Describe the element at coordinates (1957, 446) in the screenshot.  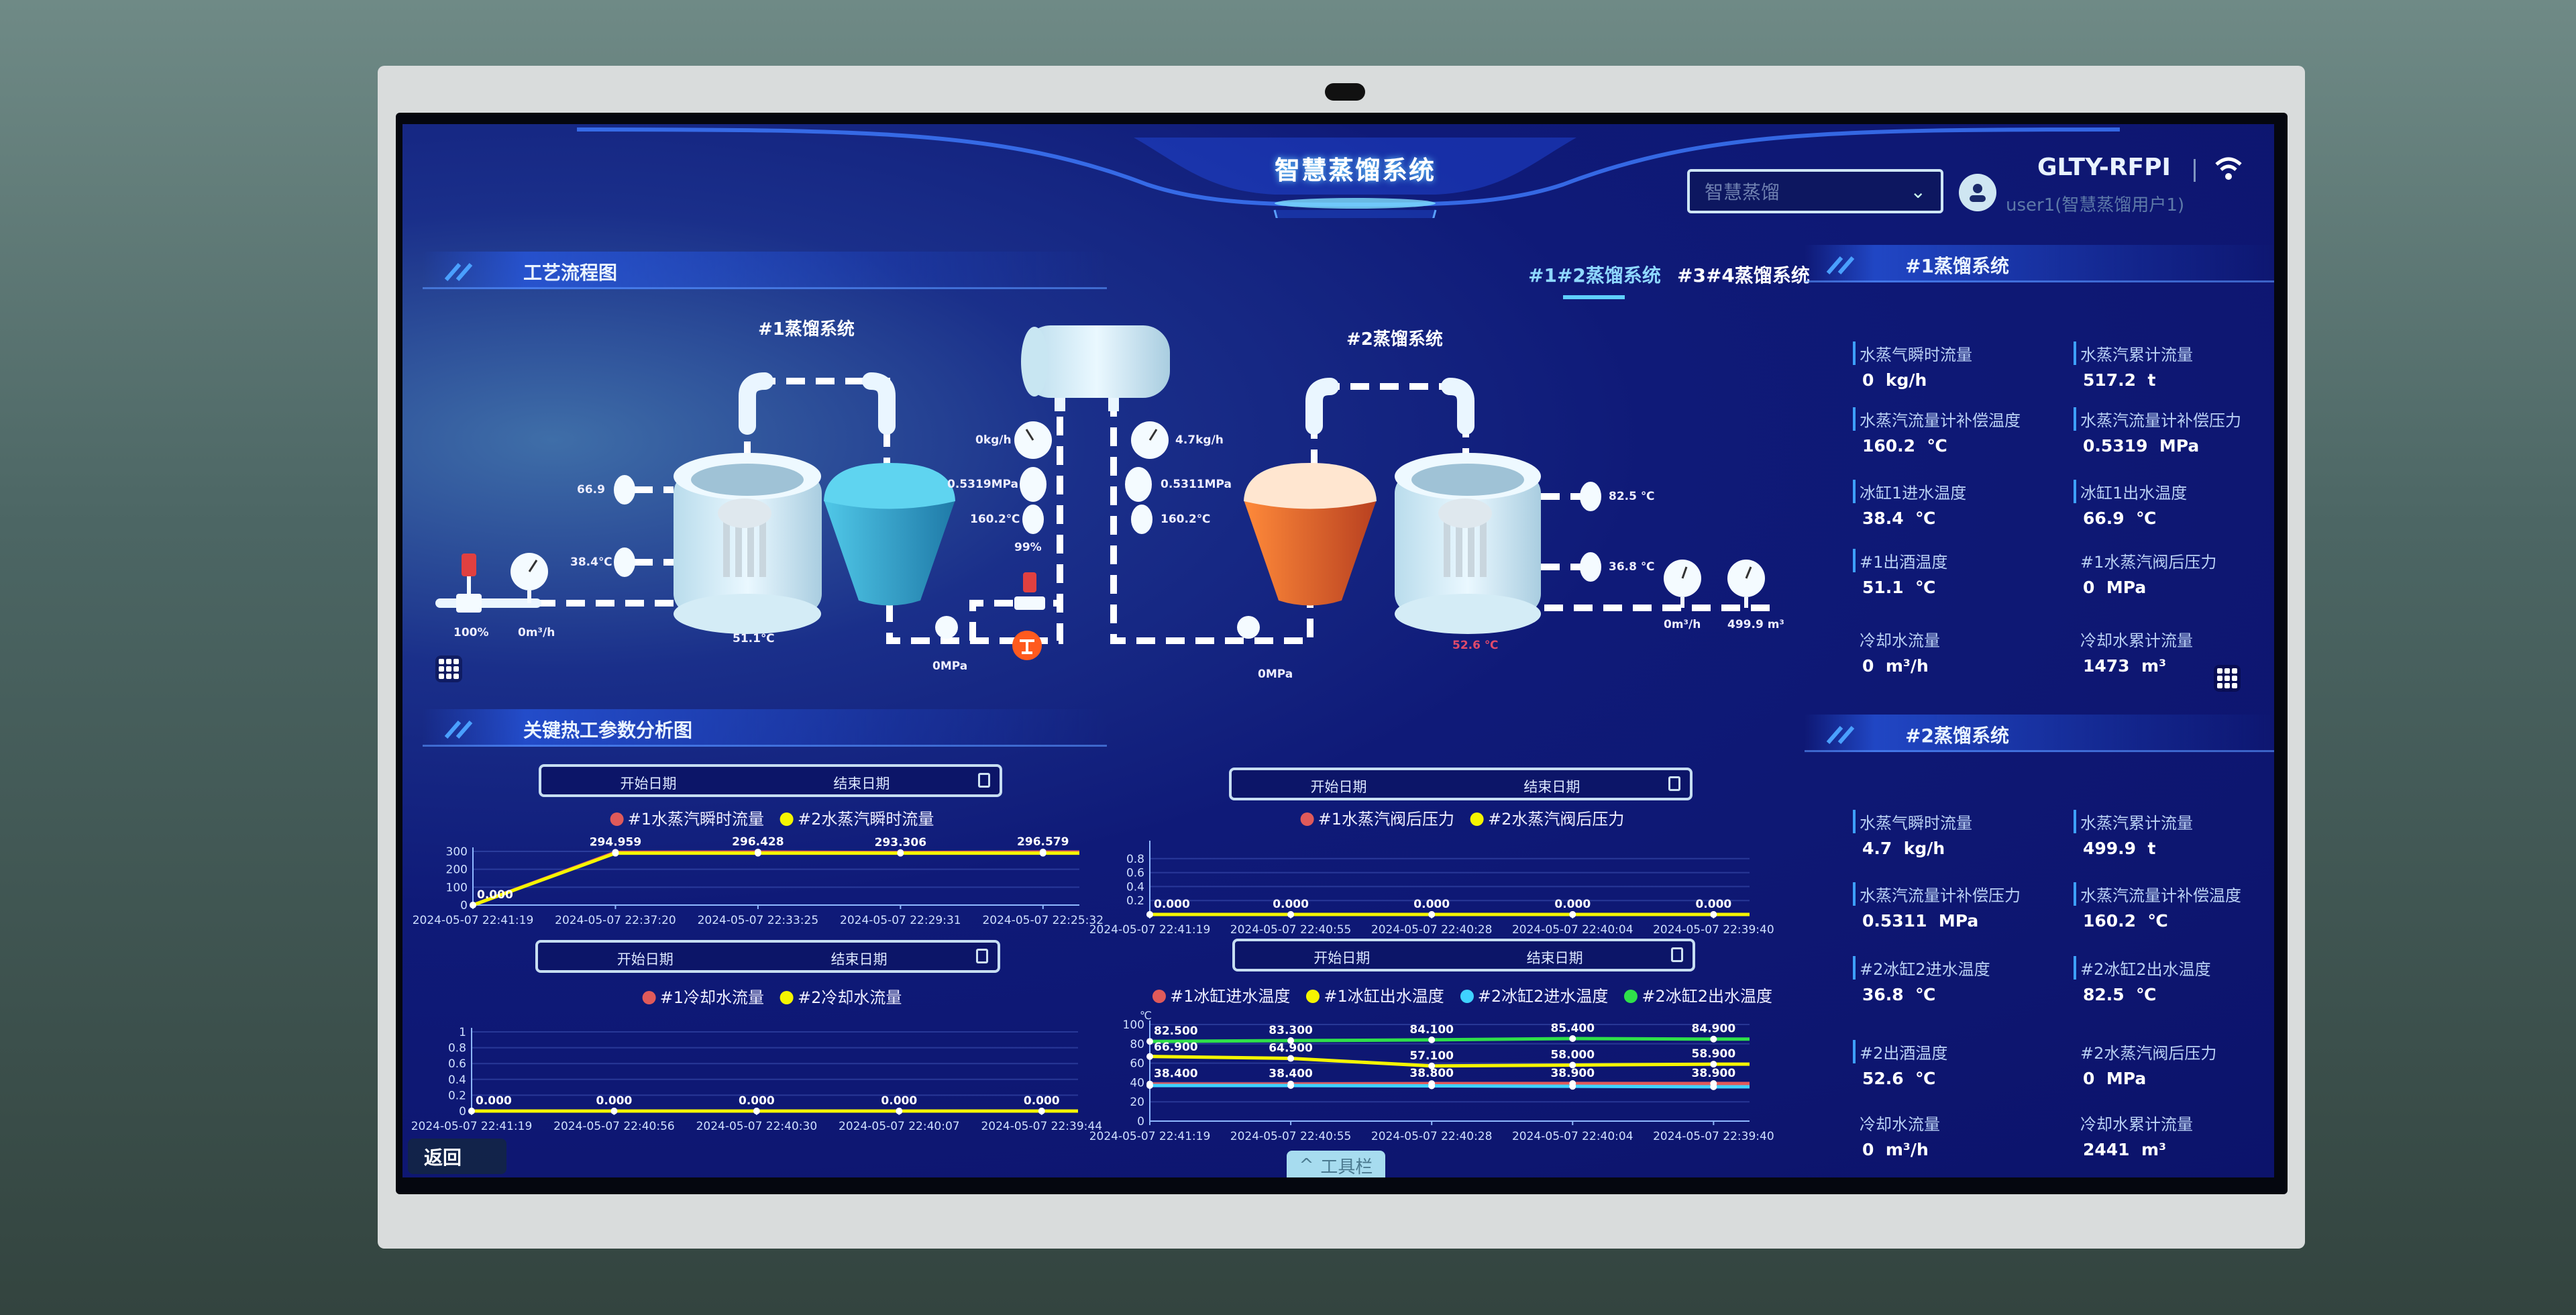
I see `metric-value: 160.2 ℃` at that location.